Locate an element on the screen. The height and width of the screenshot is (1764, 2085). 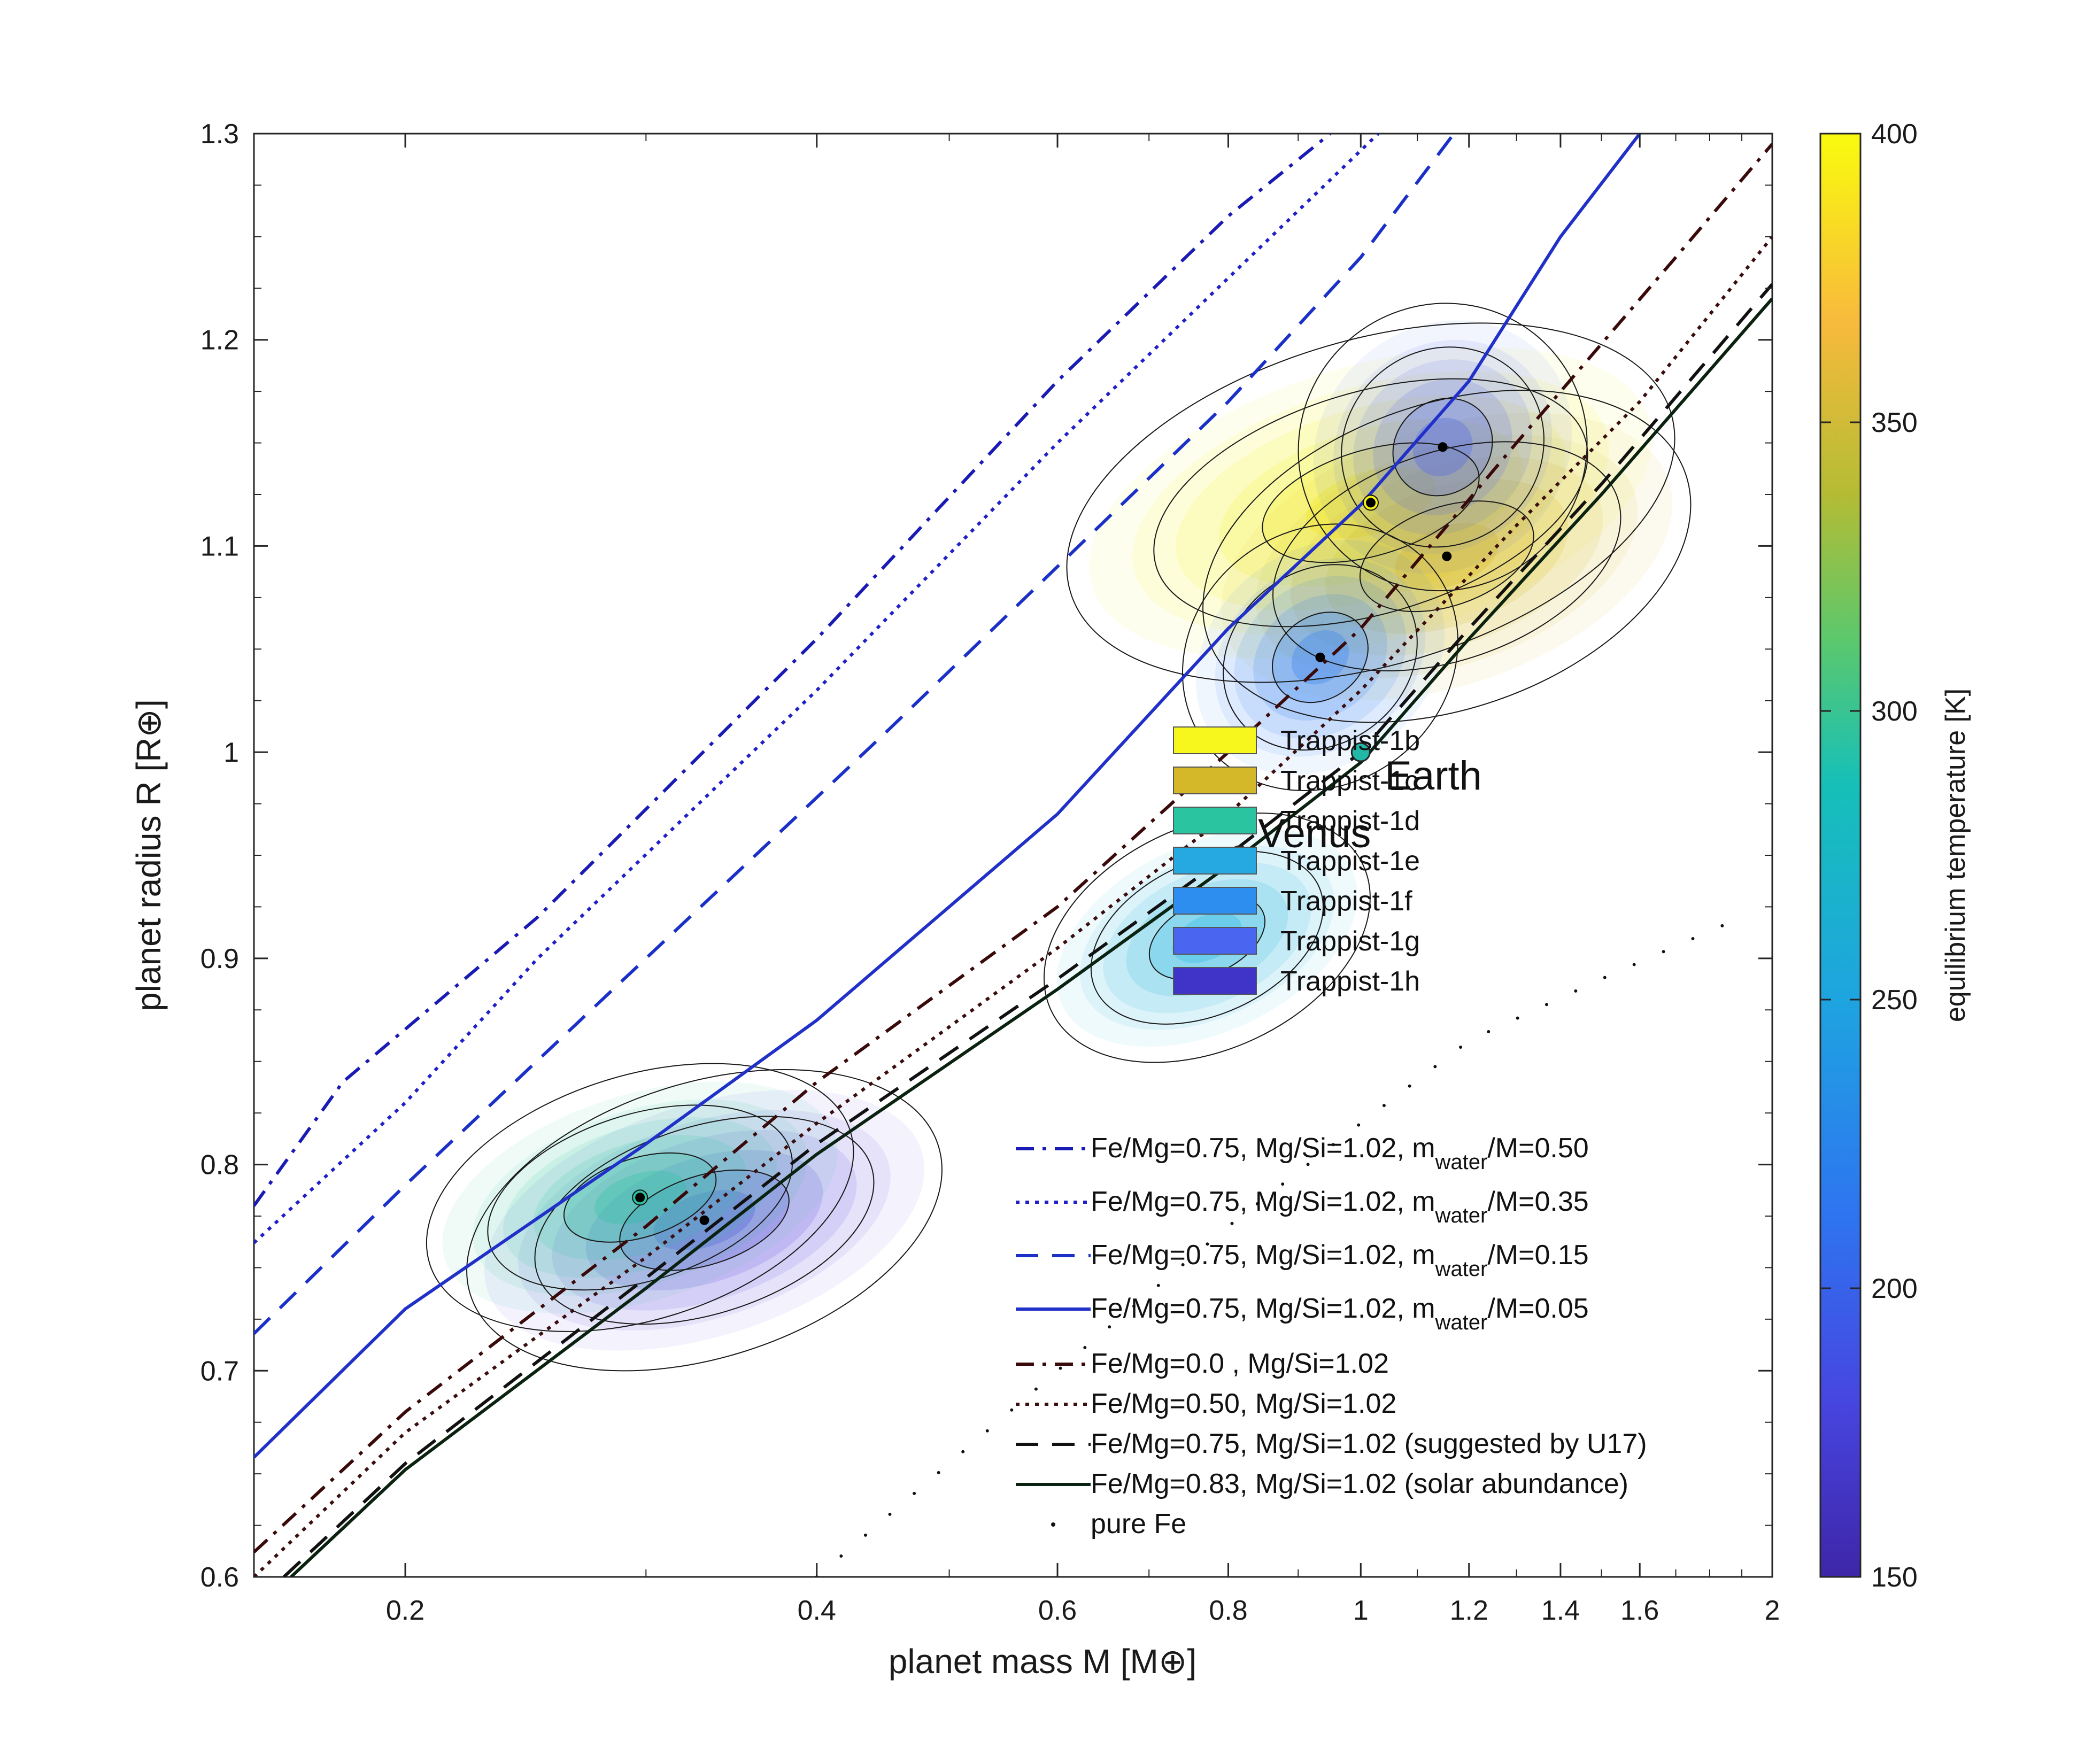
y-tick-label: 1.2 is located at coordinates (219, 340).